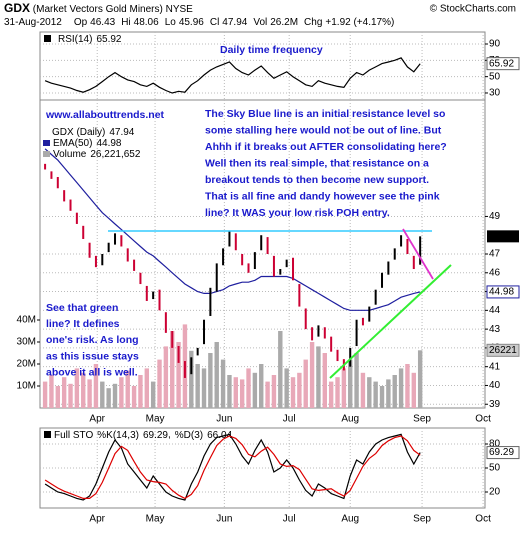  Describe the element at coordinates (501, 292) in the screenshot. I see `value-box-label: 44.98` at that location.